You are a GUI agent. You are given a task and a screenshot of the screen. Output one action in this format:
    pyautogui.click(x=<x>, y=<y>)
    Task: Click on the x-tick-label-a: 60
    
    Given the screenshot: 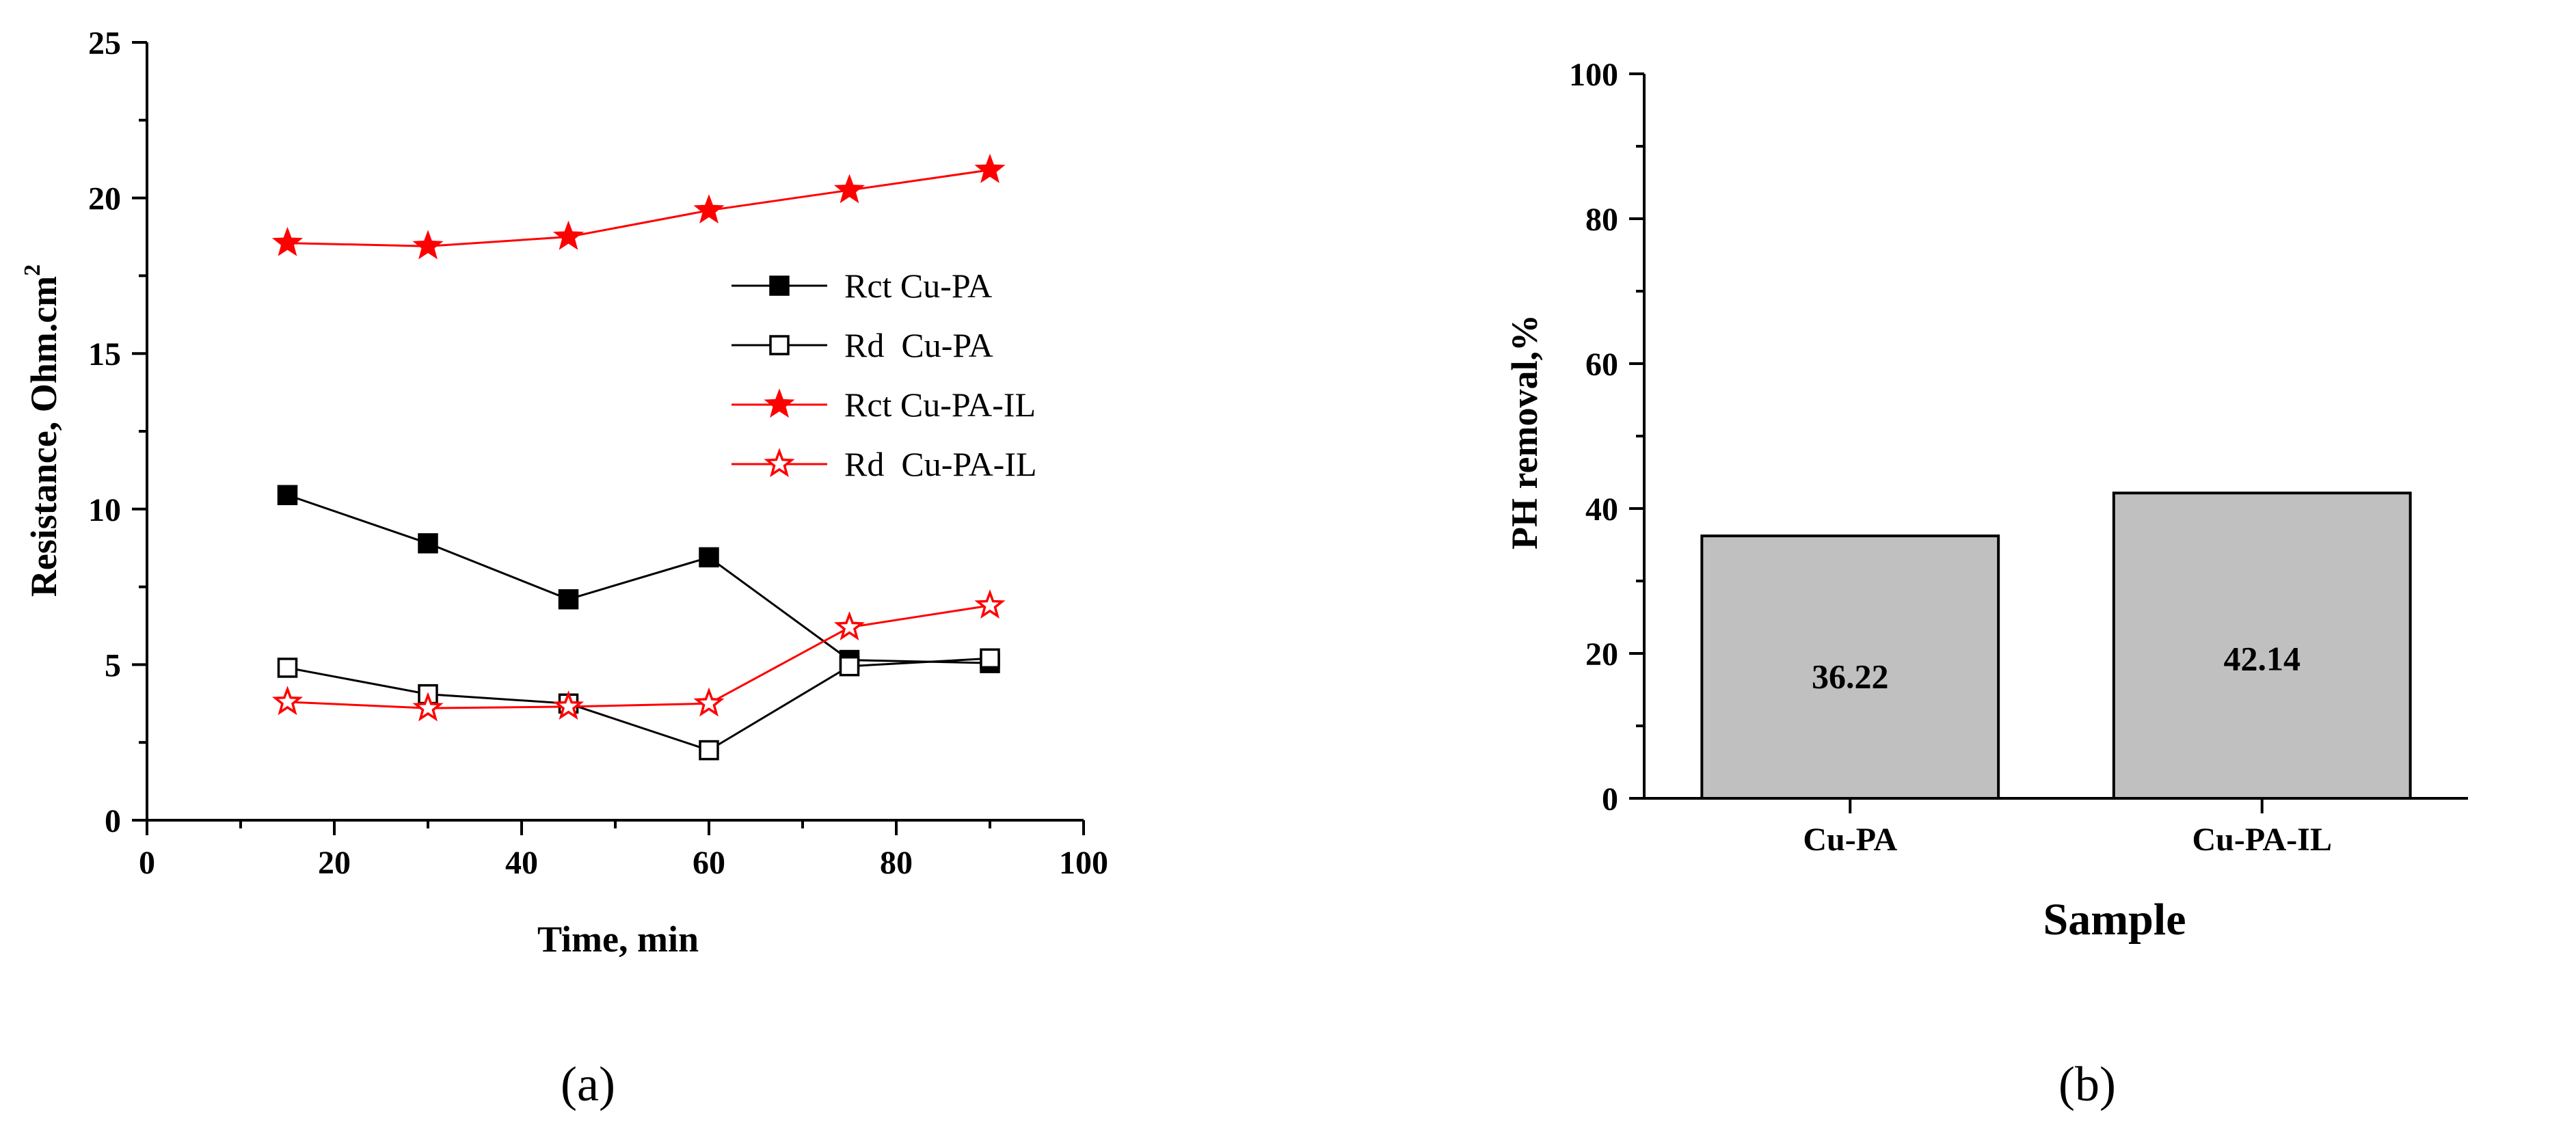 What is the action you would take?
    pyautogui.click(x=709, y=863)
    